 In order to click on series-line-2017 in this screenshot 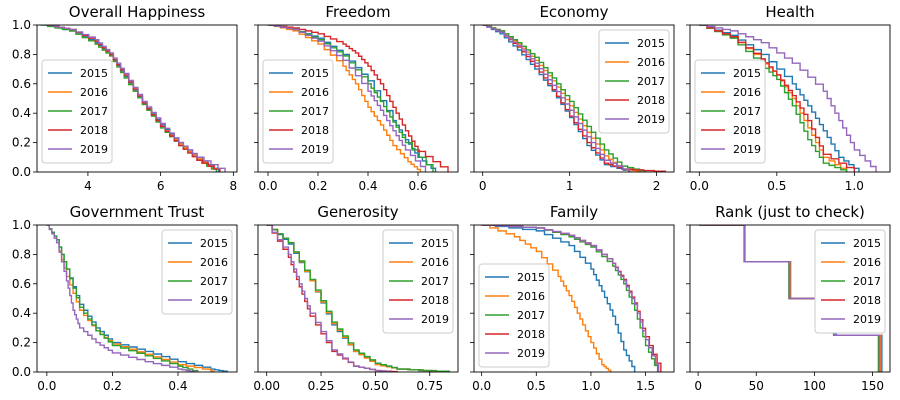, I will do `click(122, 298)`.